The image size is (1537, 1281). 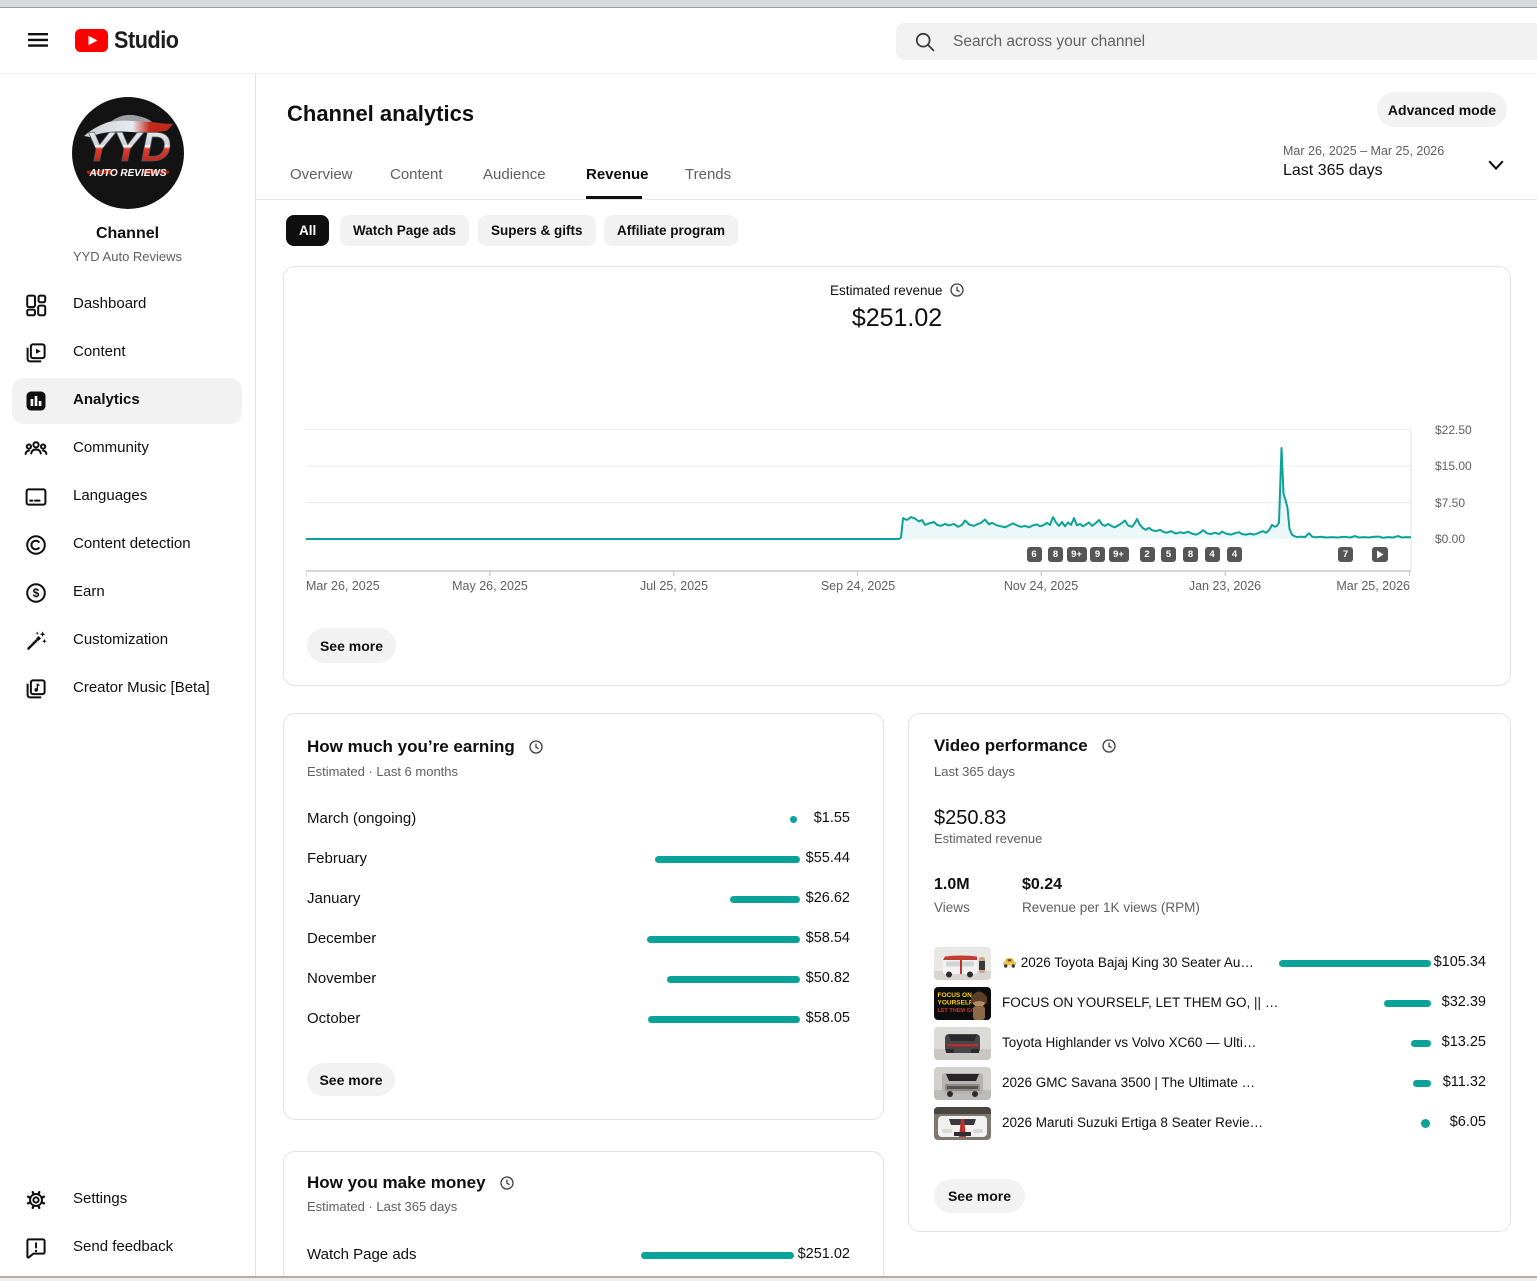 I want to click on svg-text: LET THEM GO, so click(x=957, y=1011).